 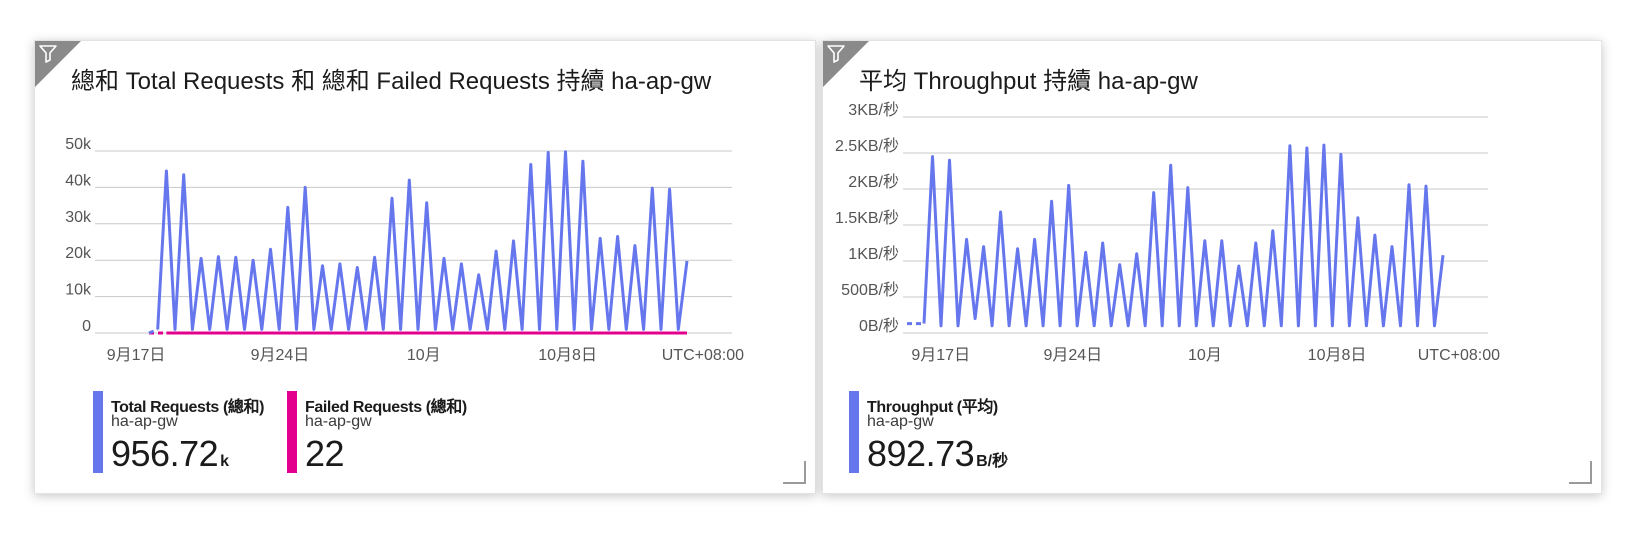 What do you see at coordinates (188, 407) in the screenshot?
I see `legend-series-name: Total Requests (總和)` at bounding box center [188, 407].